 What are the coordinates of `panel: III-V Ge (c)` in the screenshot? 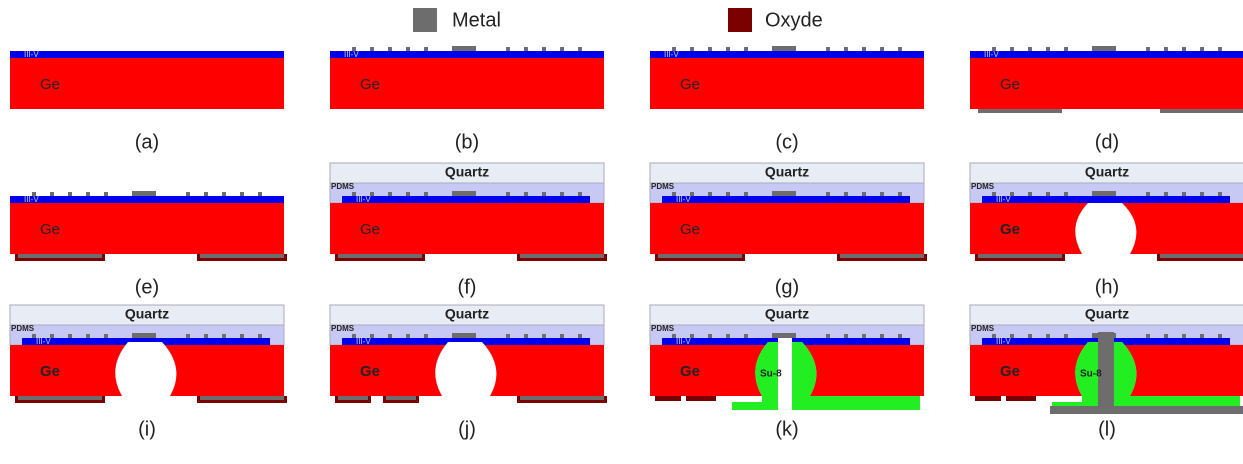 It's located at (787, 99).